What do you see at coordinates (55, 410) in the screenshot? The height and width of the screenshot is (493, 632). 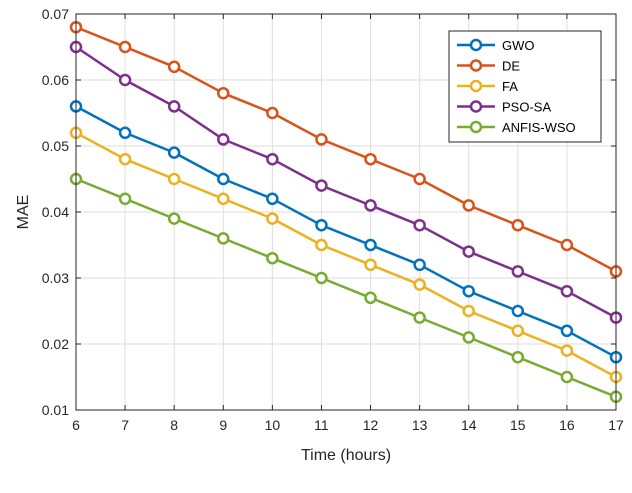 I see `y-tick-label: 0.01` at bounding box center [55, 410].